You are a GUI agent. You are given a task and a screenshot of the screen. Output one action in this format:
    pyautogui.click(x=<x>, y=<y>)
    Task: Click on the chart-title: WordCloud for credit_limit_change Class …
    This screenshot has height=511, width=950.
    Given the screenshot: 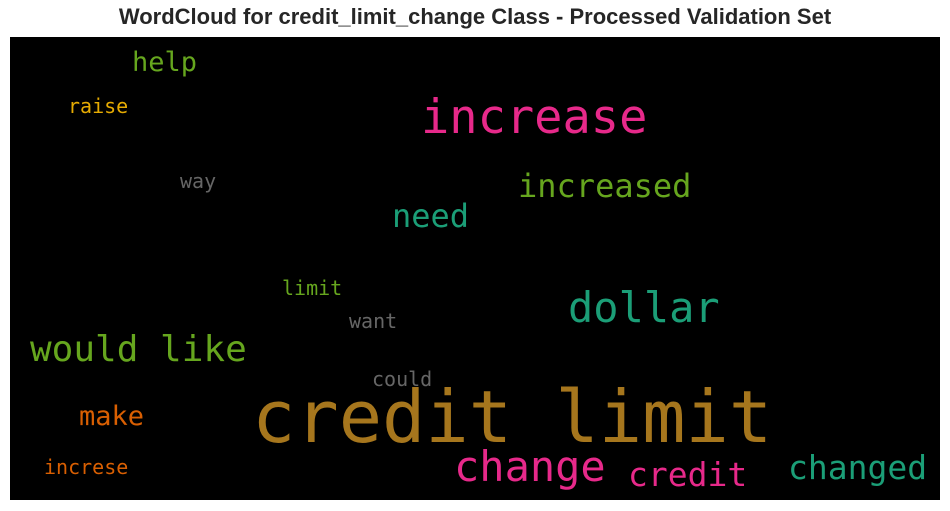 What is the action you would take?
    pyautogui.click(x=475, y=16)
    